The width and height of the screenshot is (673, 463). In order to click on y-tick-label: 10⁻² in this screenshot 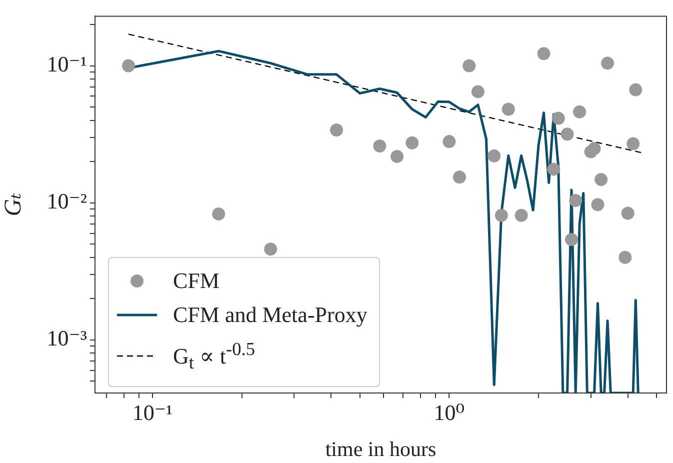, I will do `click(67, 201)`.